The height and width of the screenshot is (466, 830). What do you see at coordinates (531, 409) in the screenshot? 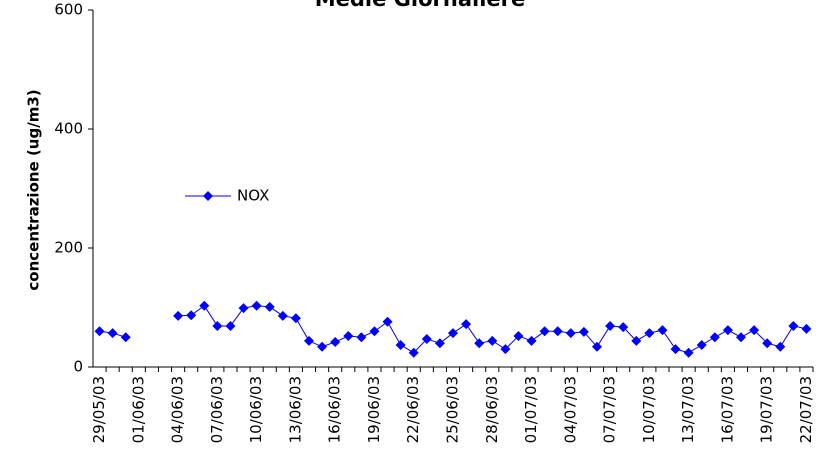
I see `x-tick-label: 01/07/03` at bounding box center [531, 409].